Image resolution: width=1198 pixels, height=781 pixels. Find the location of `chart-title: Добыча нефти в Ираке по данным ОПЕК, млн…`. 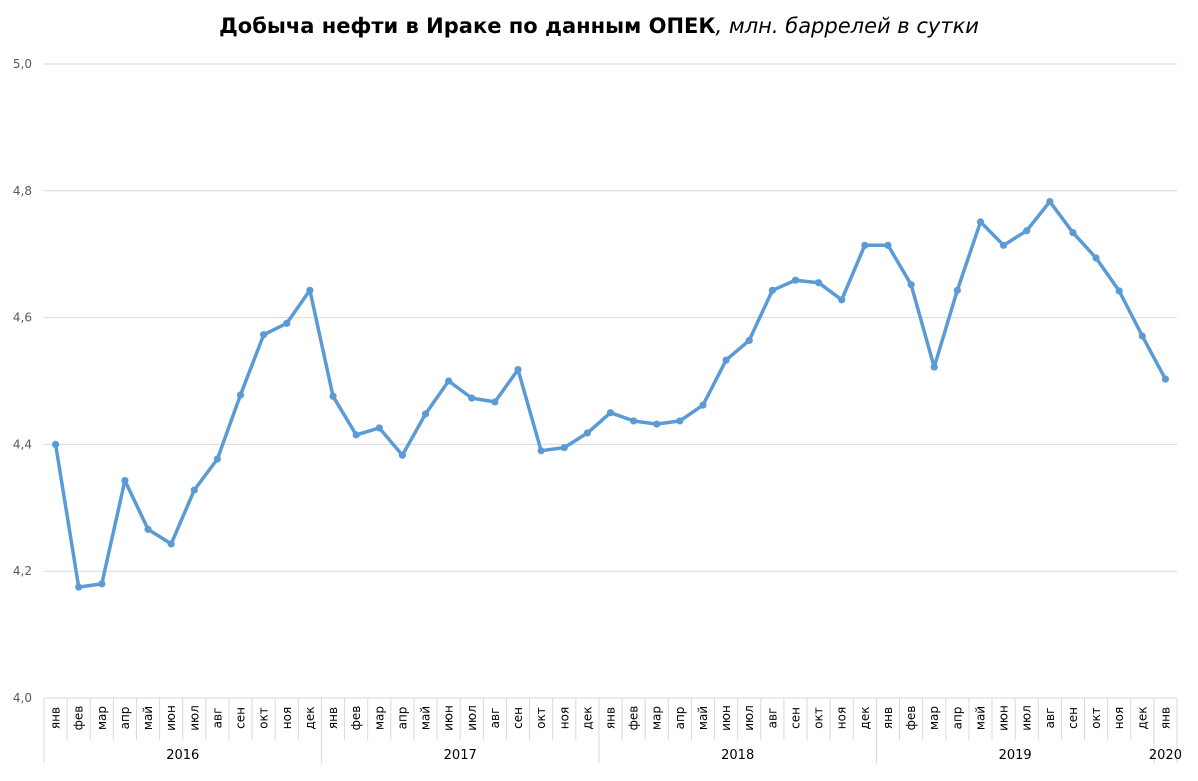

chart-title: Добыча нефти в Ираке по данным ОПЕК, млн… is located at coordinates (599, 26).